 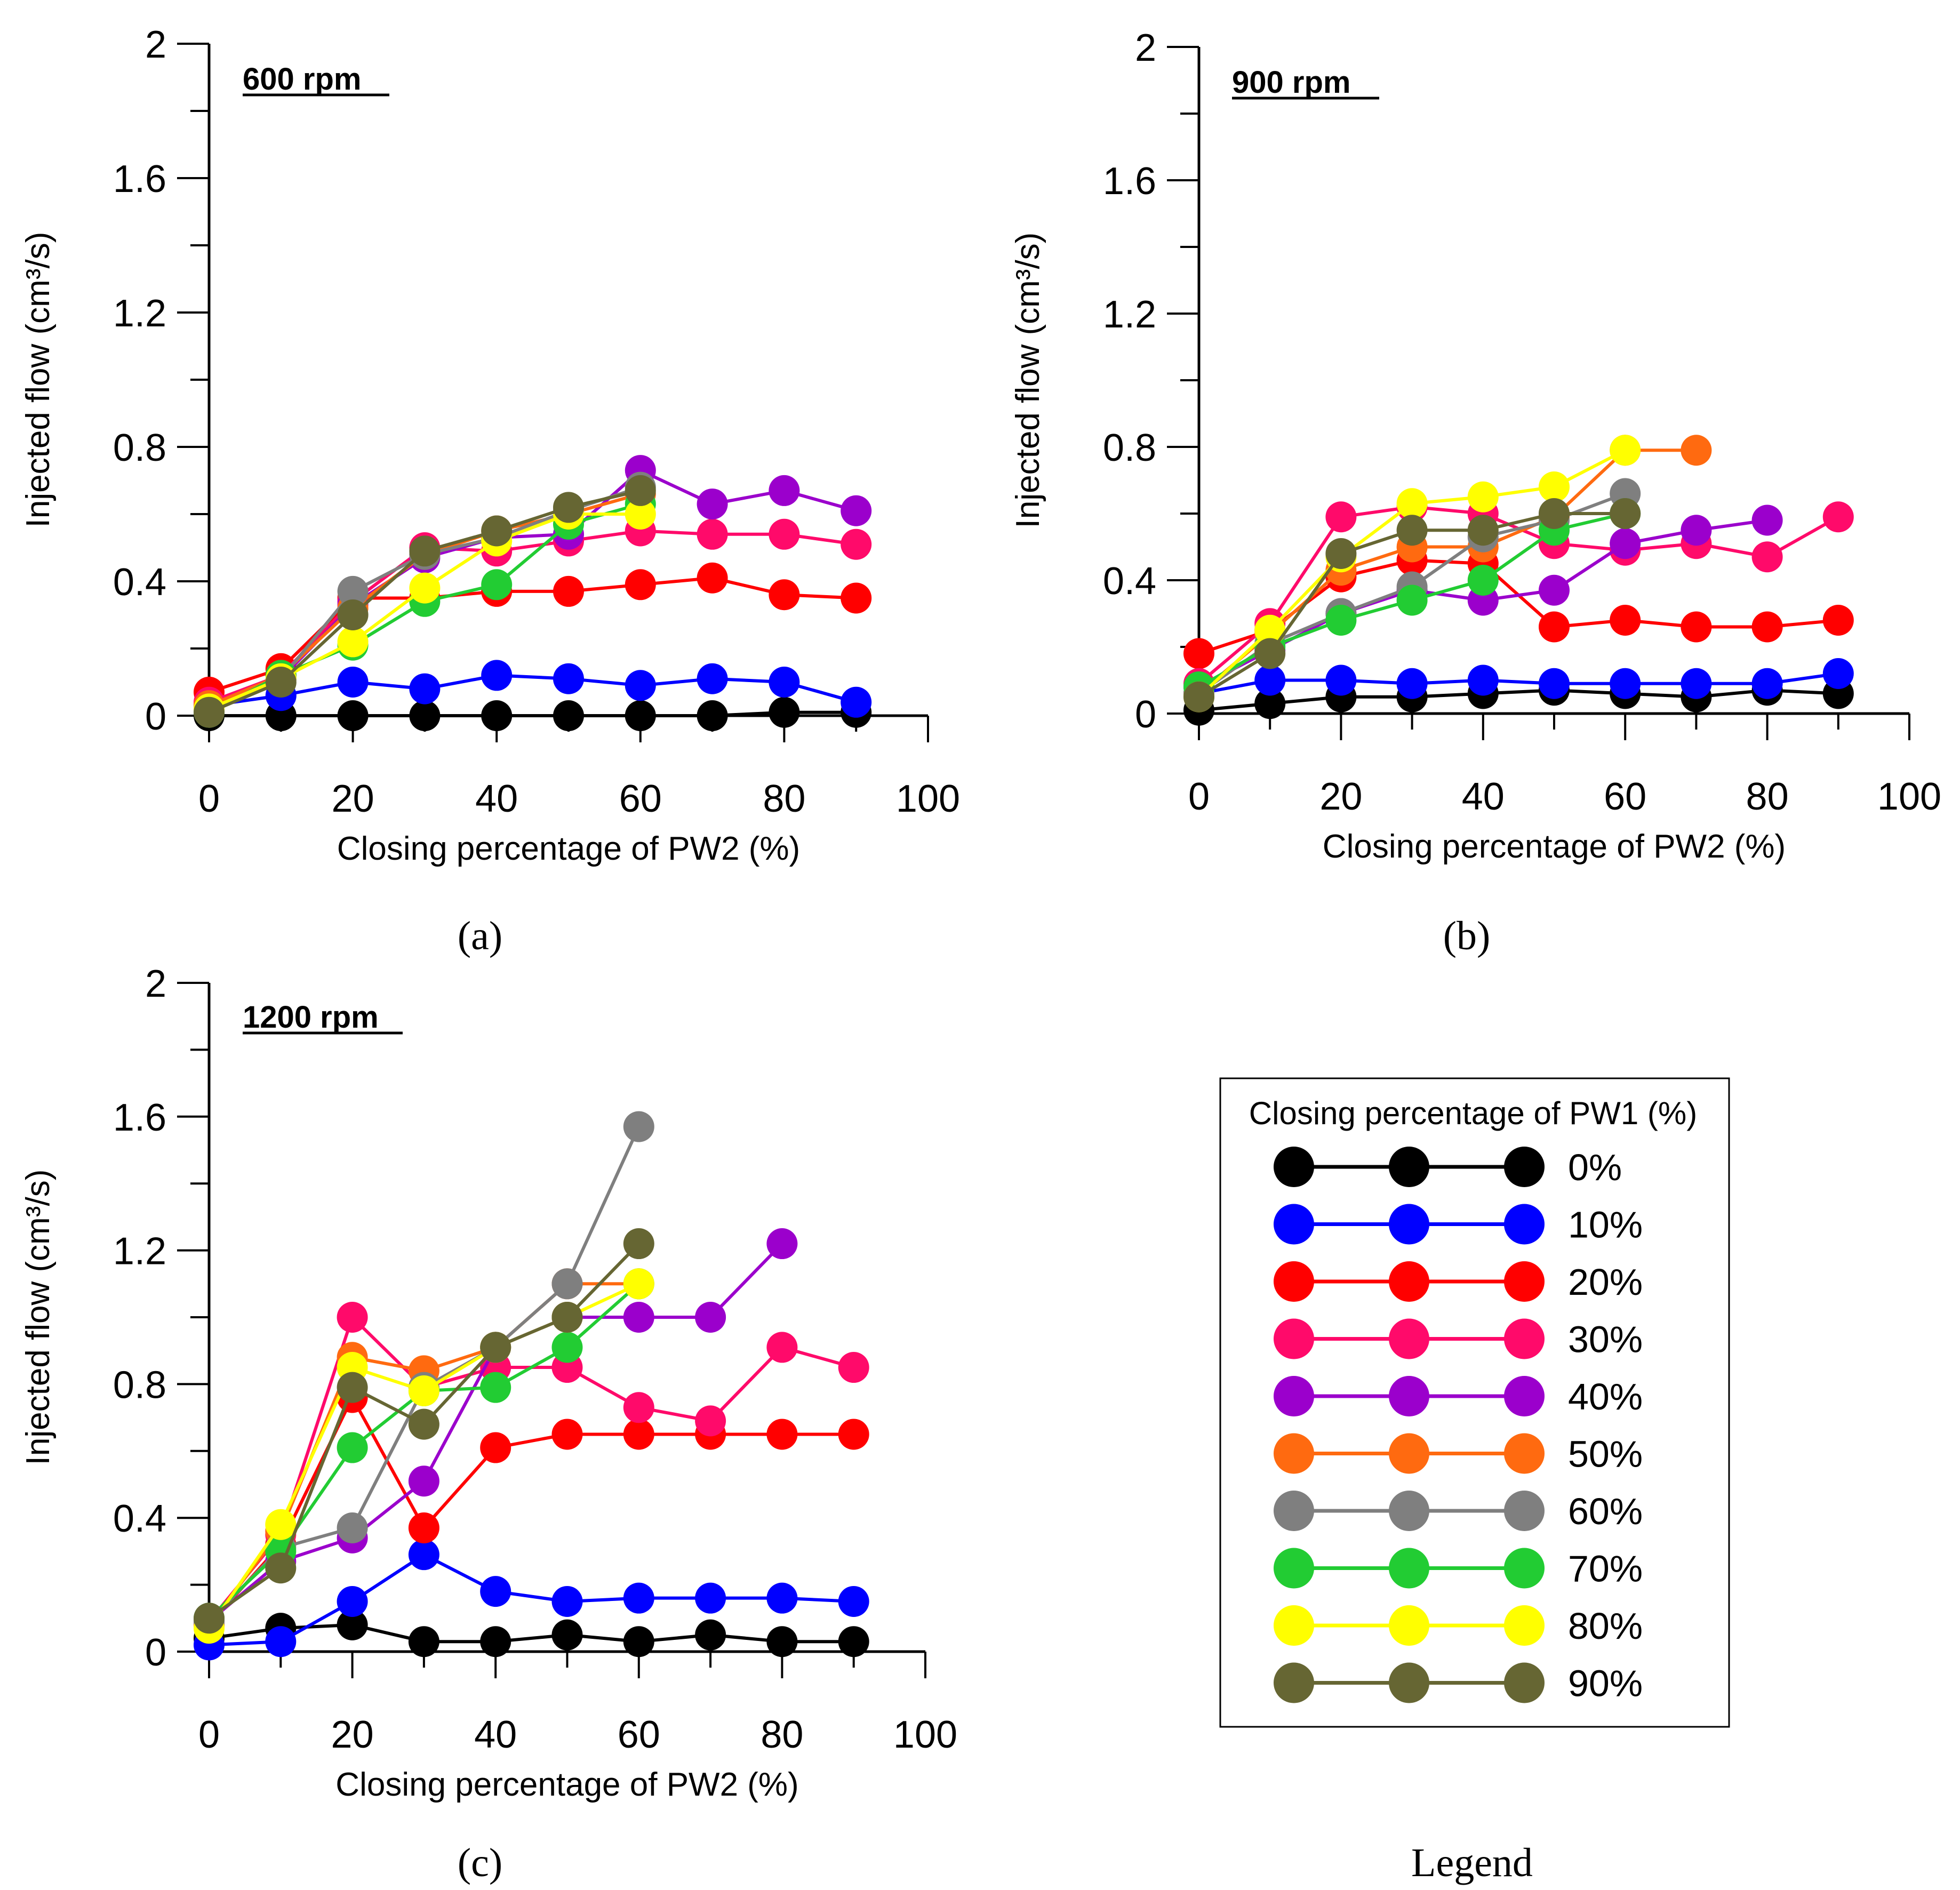 What do you see at coordinates (1605, 1683) in the screenshot?
I see `legend-label: 90%` at bounding box center [1605, 1683].